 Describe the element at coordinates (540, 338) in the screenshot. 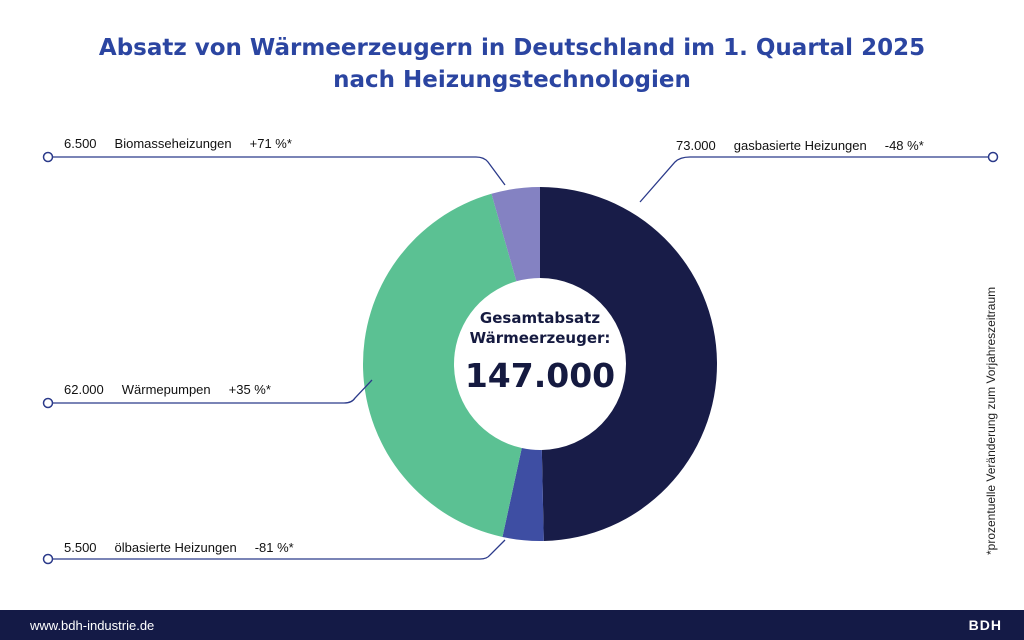

I see `center-line-2: Wärmeerzeuger:` at that location.